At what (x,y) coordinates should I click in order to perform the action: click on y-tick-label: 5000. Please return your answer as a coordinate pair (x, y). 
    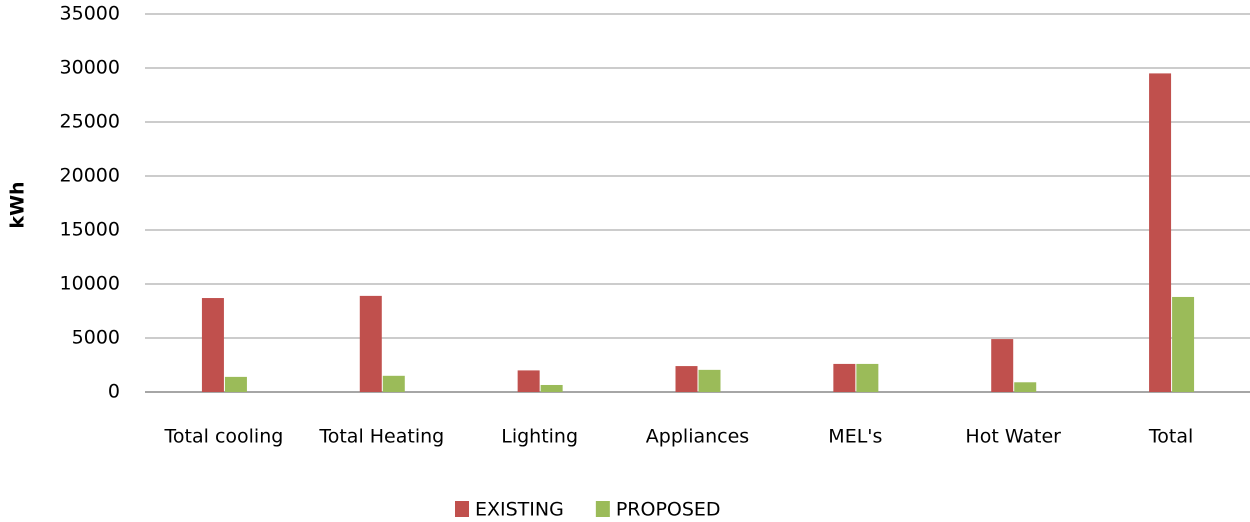
    Looking at the image, I should click on (96, 338).